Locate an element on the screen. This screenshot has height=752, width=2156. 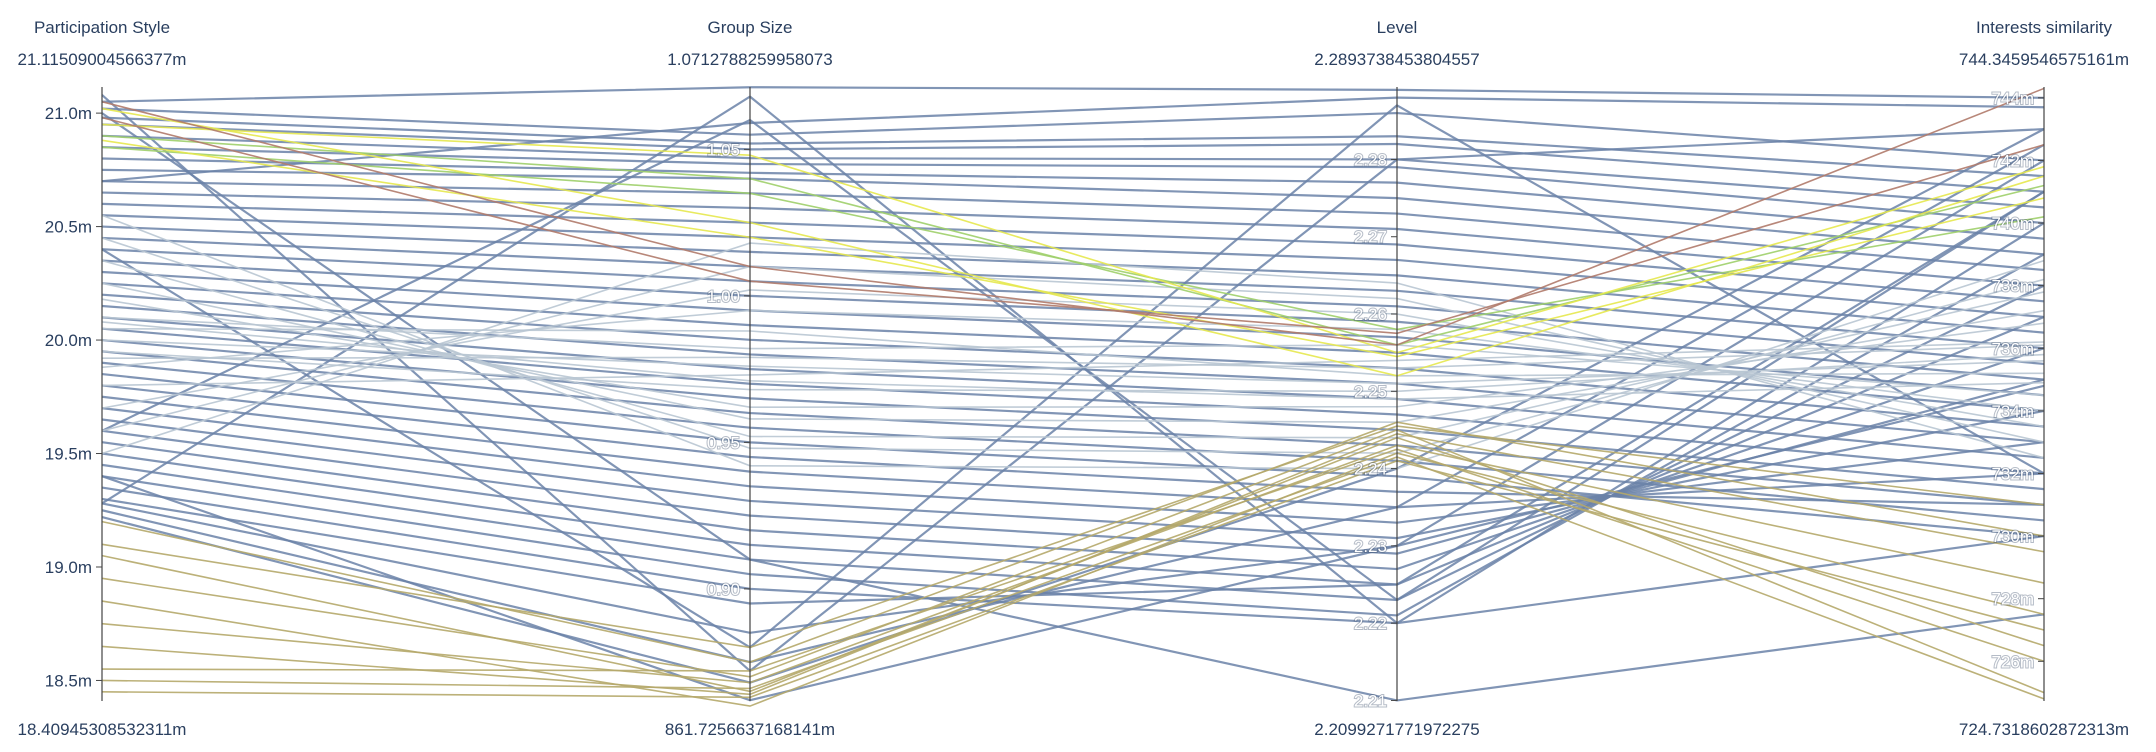
tick-label-2-4: 2.25 is located at coordinates (1370, 391).